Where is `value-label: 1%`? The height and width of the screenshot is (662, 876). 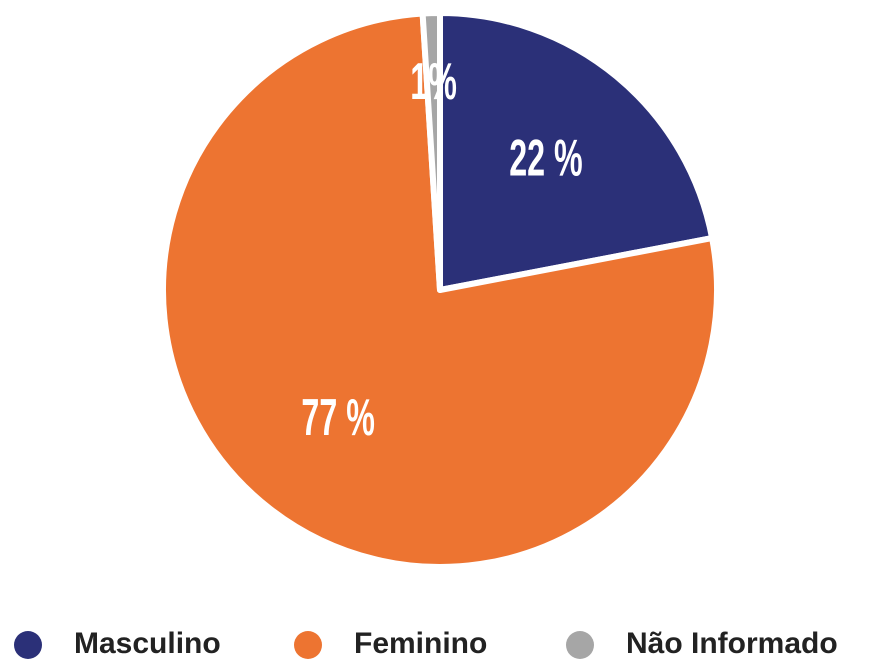 value-label: 1% is located at coordinates (433, 82).